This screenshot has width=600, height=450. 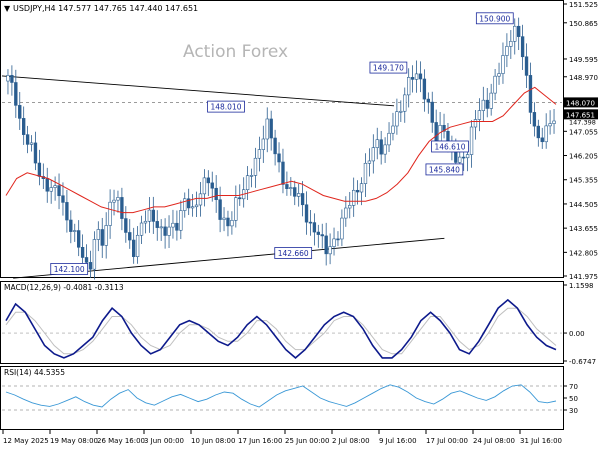 I want to click on annotation-label: 150.900, so click(x=494, y=18).